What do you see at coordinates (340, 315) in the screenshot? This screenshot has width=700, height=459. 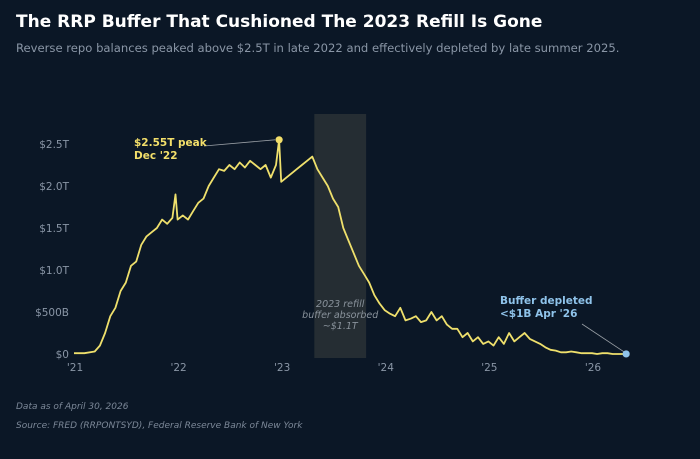 I see `refill-absorbed-label: 2023 refill buffer absorbed ~$1.1T` at bounding box center [340, 315].